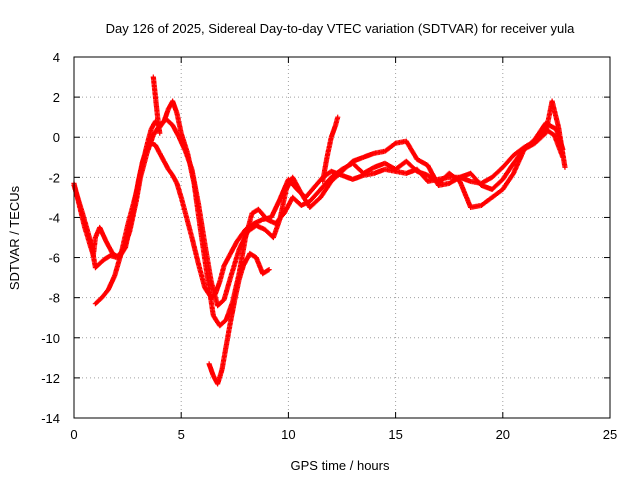 Image resolution: width=640 pixels, height=480 pixels. What do you see at coordinates (73, 434) in the screenshot?
I see `x-tick-label: 0` at bounding box center [73, 434].